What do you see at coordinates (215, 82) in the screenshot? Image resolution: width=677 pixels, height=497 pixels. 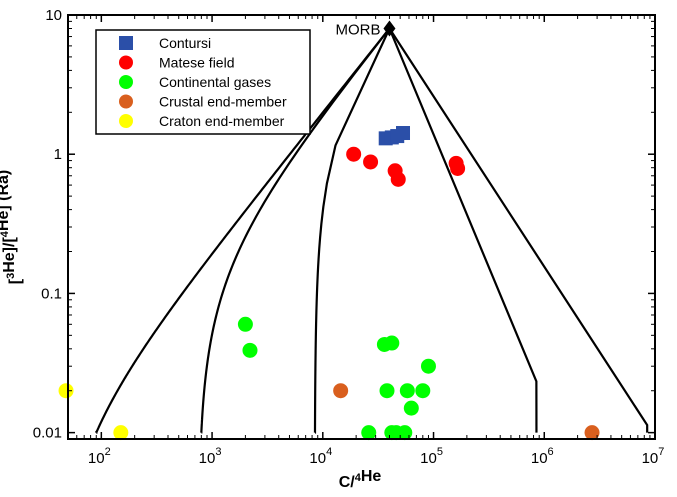 I see `legend-label: Continental gases` at bounding box center [215, 82].